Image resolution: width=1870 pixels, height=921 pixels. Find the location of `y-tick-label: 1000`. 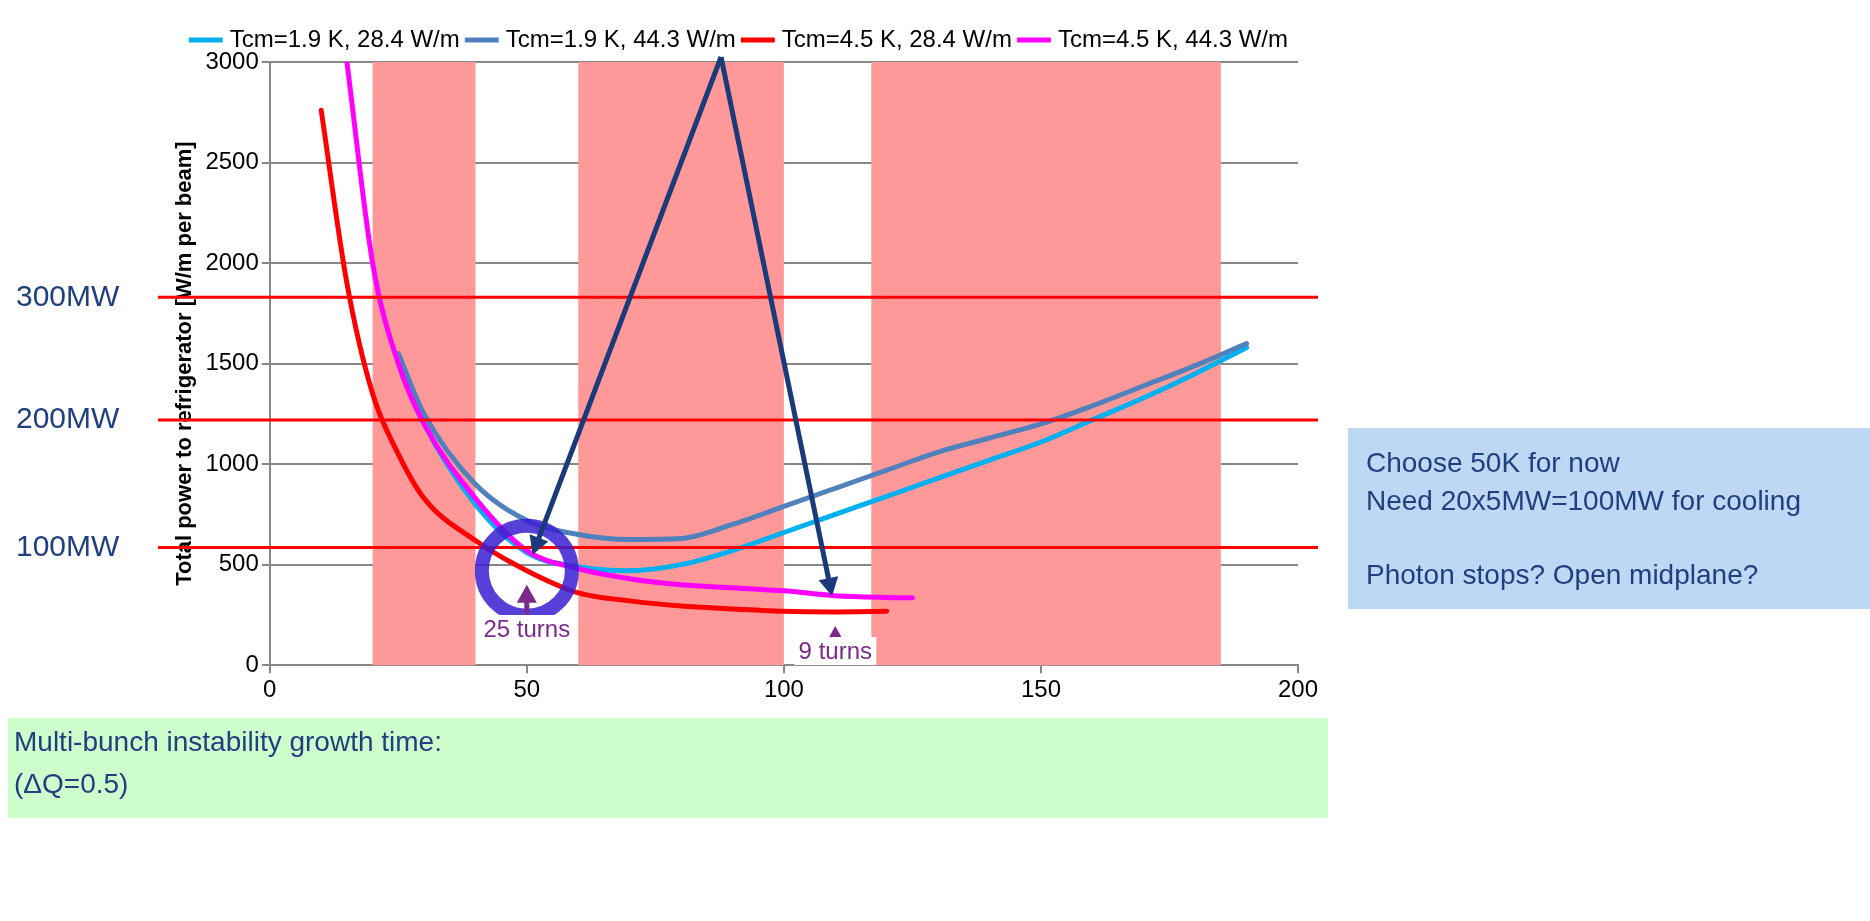

y-tick-label: 1000 is located at coordinates (232, 462).